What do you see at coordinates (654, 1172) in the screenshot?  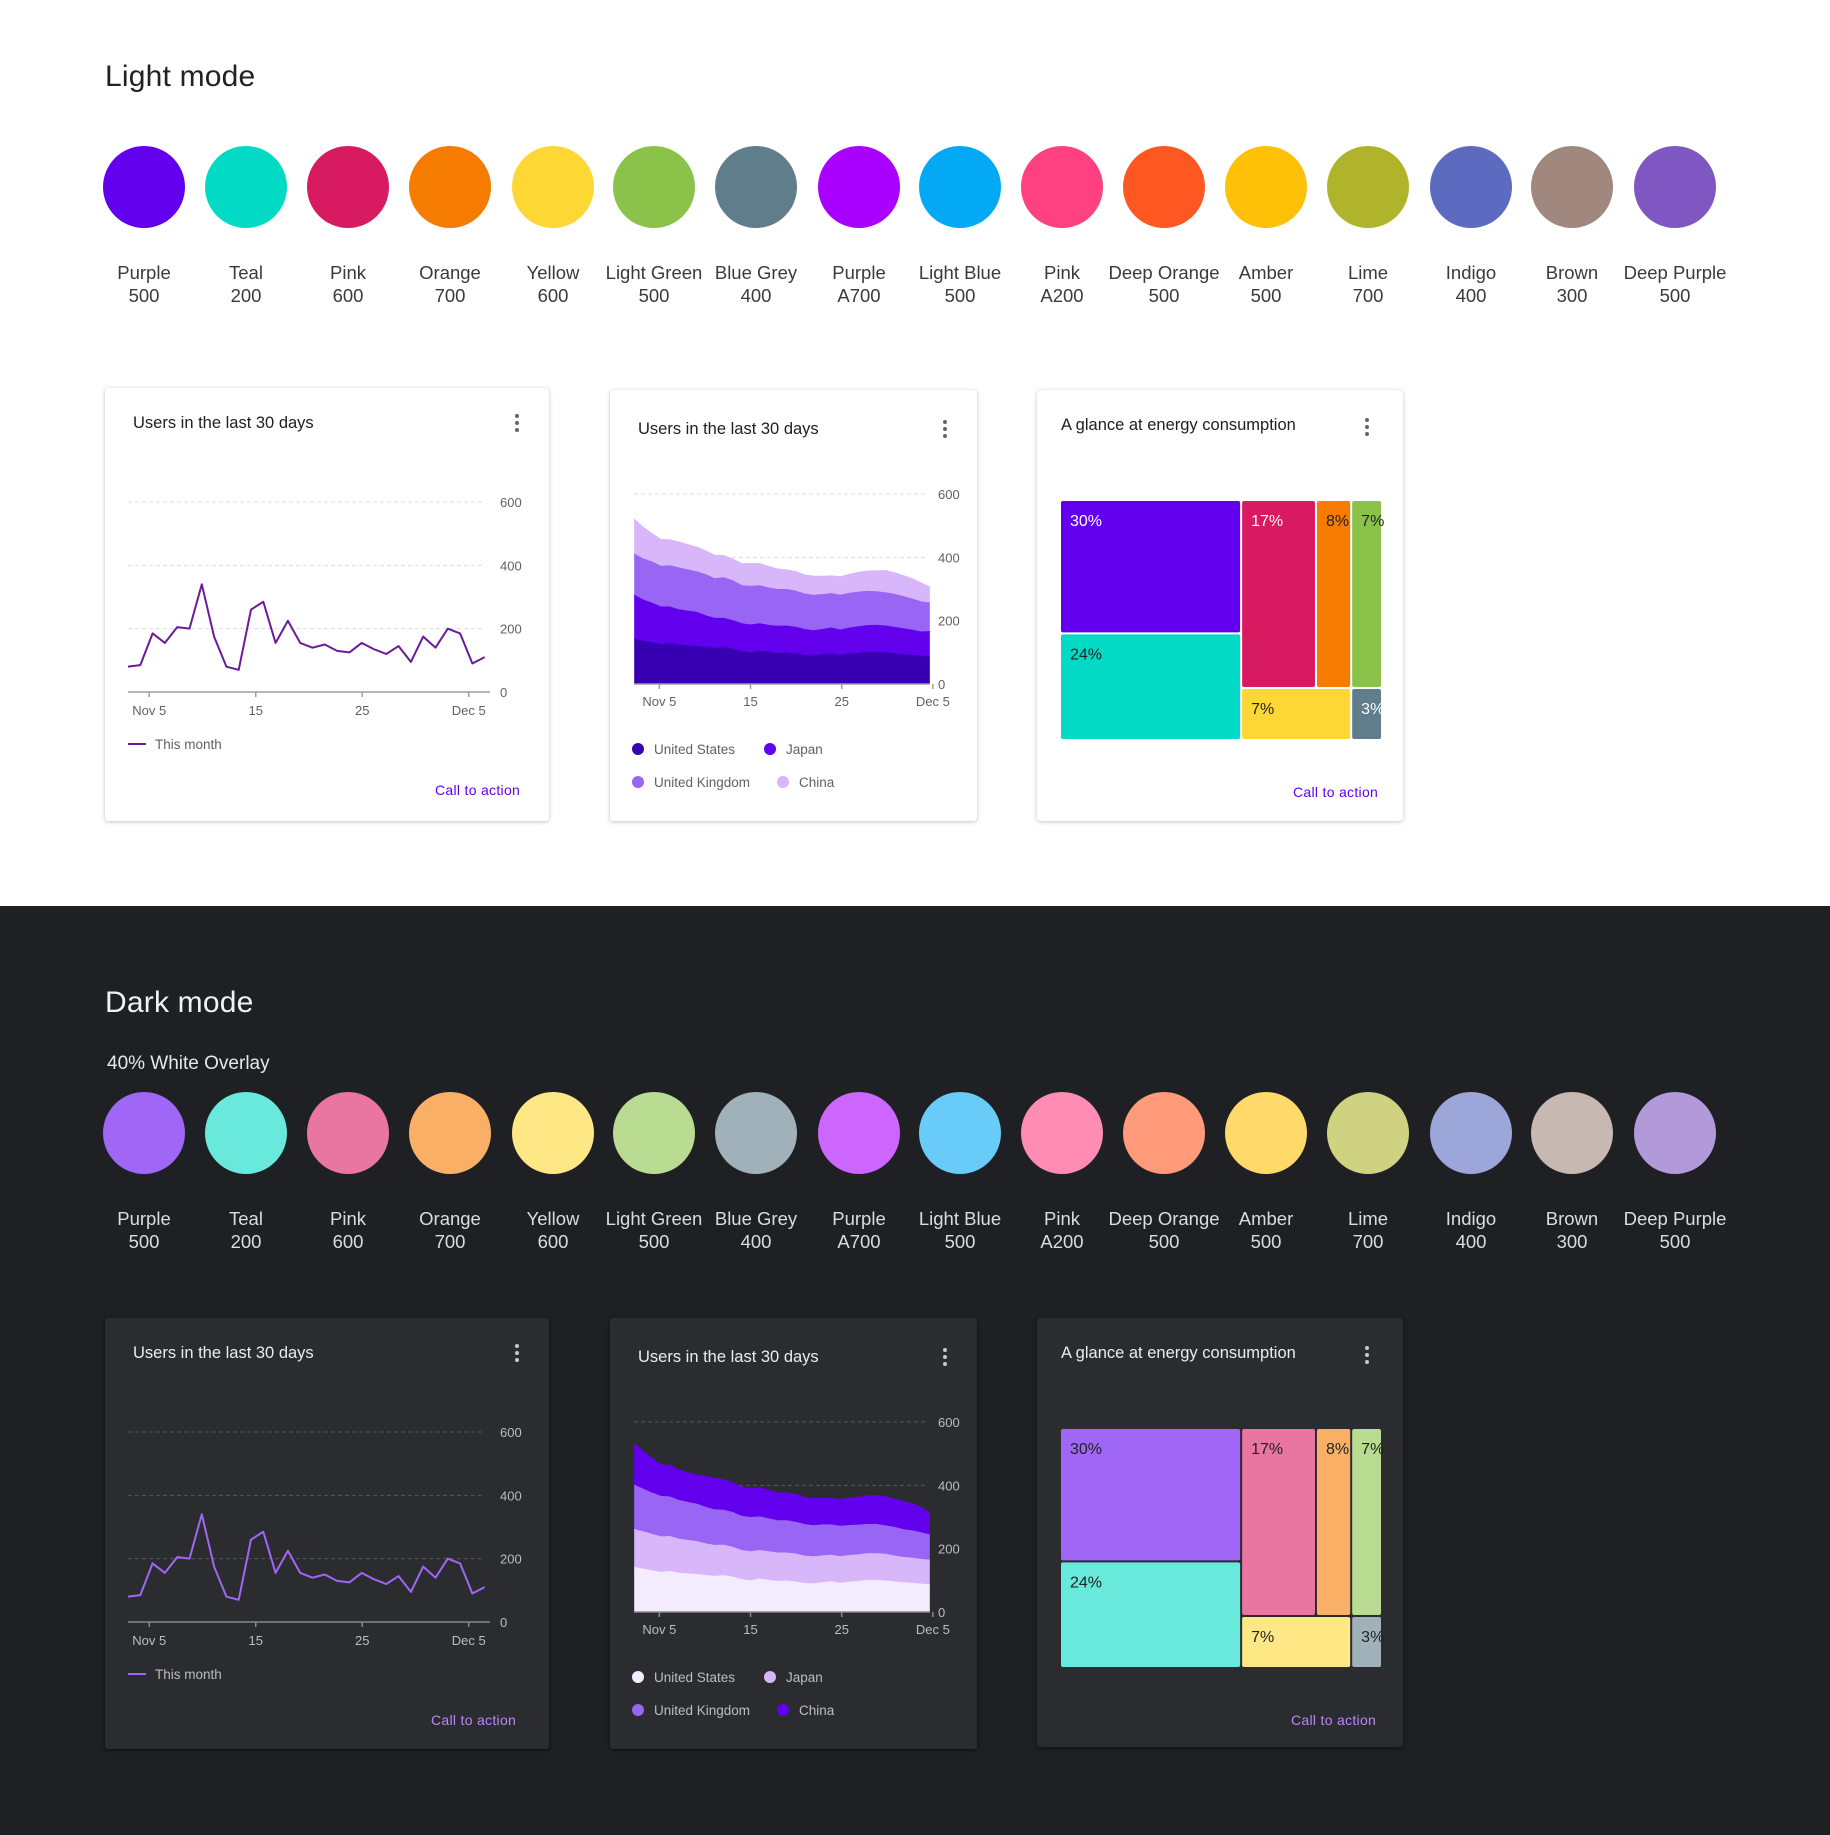 I see `dark-swatch: Light Green 500` at bounding box center [654, 1172].